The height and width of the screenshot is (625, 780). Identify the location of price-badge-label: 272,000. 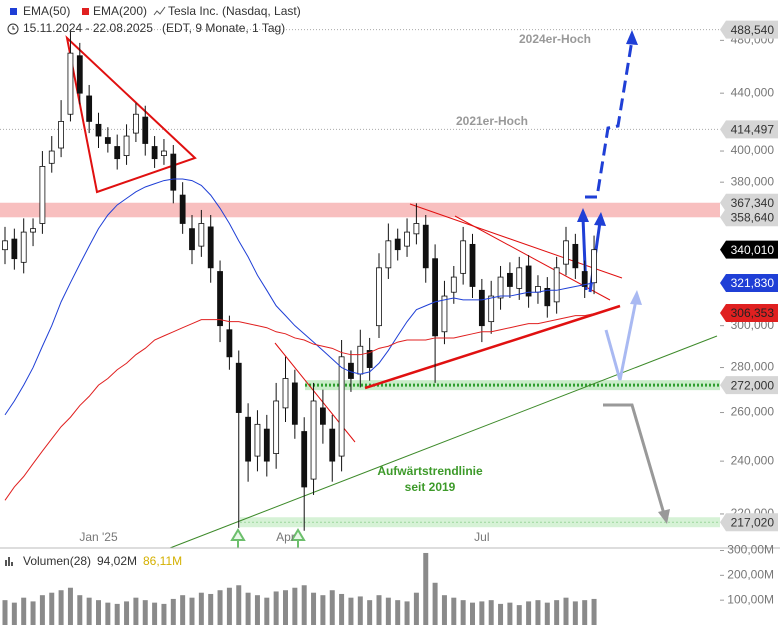
(753, 385).